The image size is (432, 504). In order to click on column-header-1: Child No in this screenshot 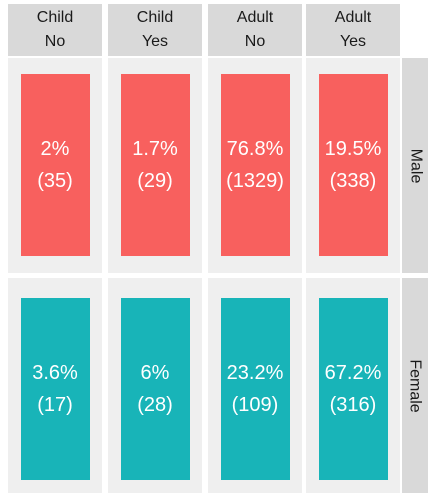, I will do `click(55, 30)`.